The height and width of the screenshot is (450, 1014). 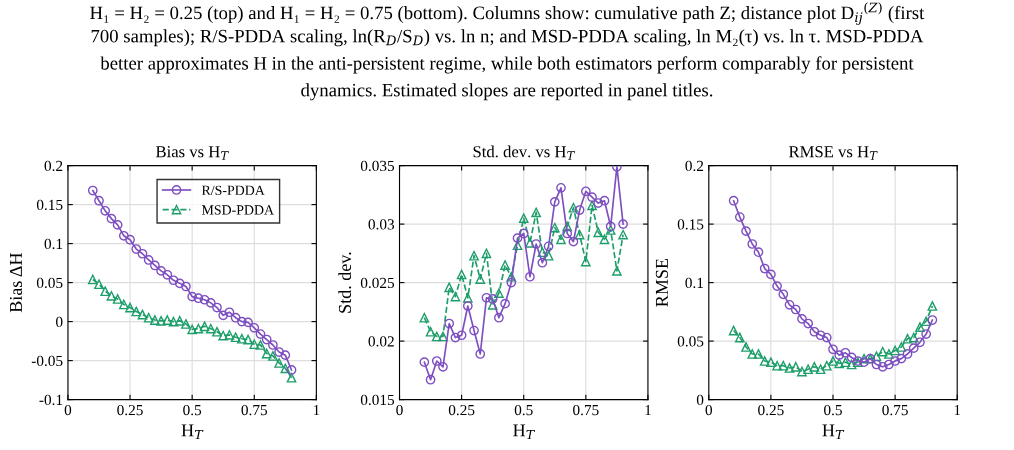 What do you see at coordinates (254, 410) in the screenshot?
I see `x-tick-label: 0.75` at bounding box center [254, 410].